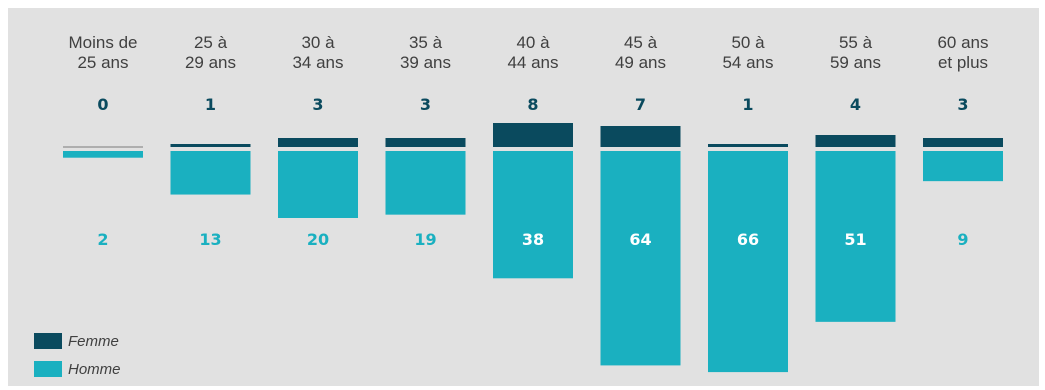 This screenshot has height=390, width=1045. Describe the element at coordinates (855, 104) in the screenshot. I see `femme-value-label: 4` at that location.